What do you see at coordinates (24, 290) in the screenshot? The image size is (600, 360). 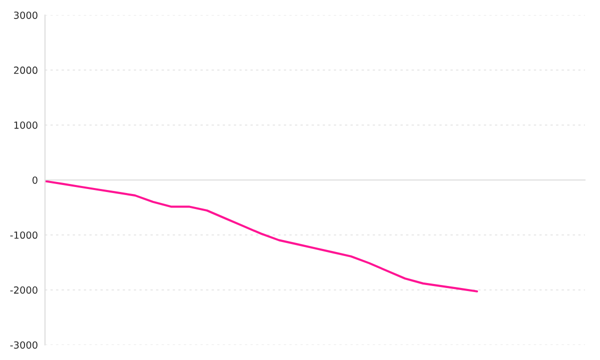 I see `y-tick-label: -2000` at bounding box center [24, 290].